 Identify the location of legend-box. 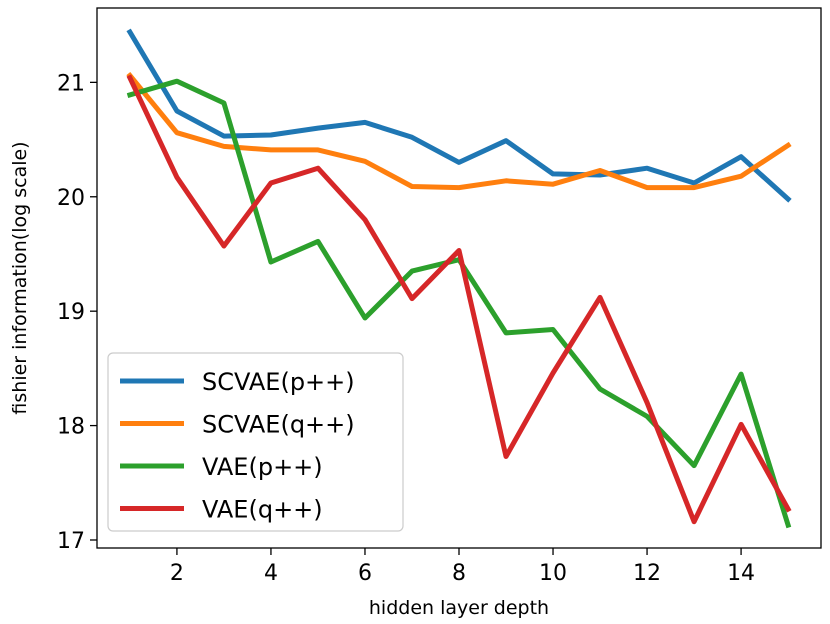
(255, 442).